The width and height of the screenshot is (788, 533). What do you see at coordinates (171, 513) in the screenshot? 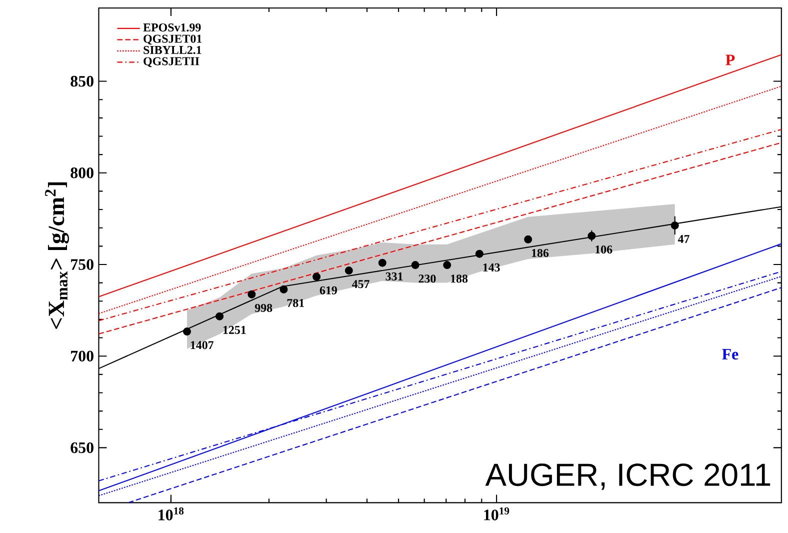
I see `x-tick-label: 10$^{18}$` at bounding box center [171, 513].